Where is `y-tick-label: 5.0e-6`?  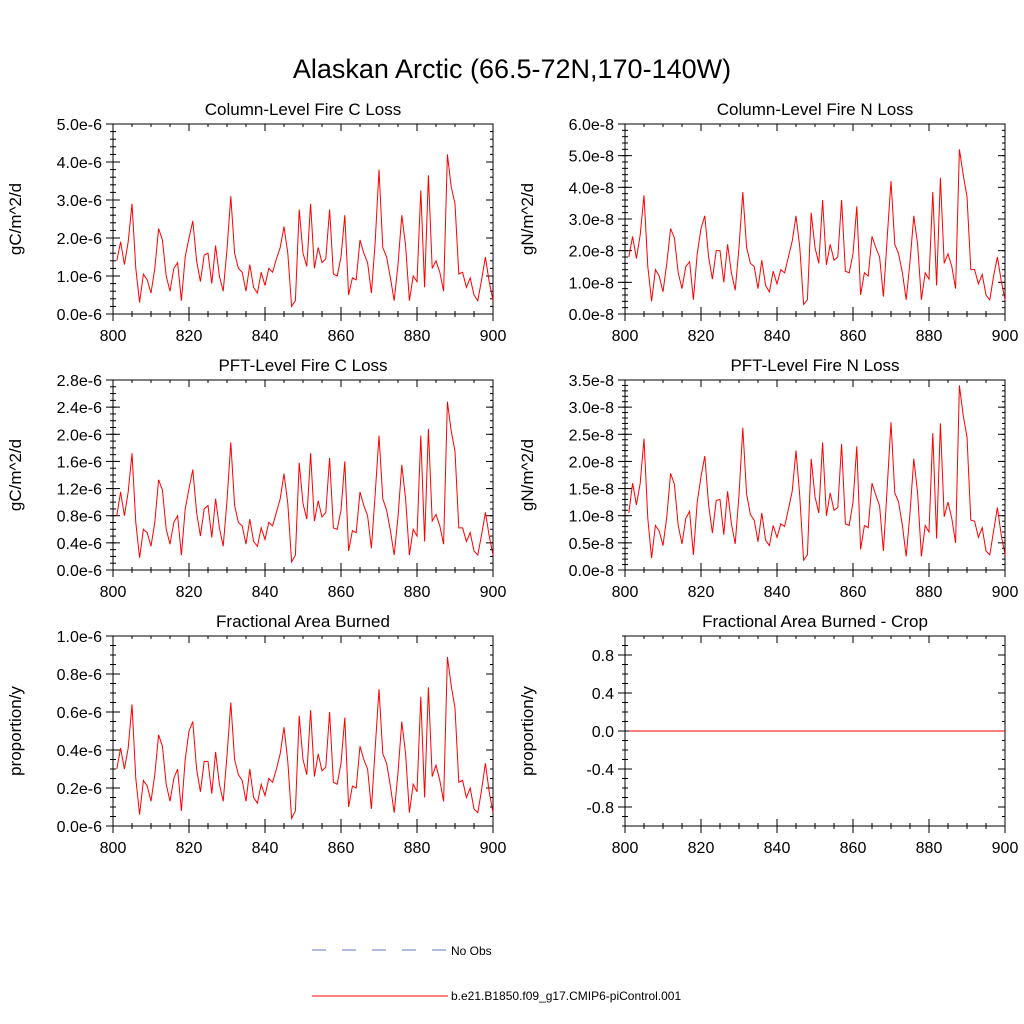
y-tick-label: 5.0e-6 is located at coordinates (79, 125).